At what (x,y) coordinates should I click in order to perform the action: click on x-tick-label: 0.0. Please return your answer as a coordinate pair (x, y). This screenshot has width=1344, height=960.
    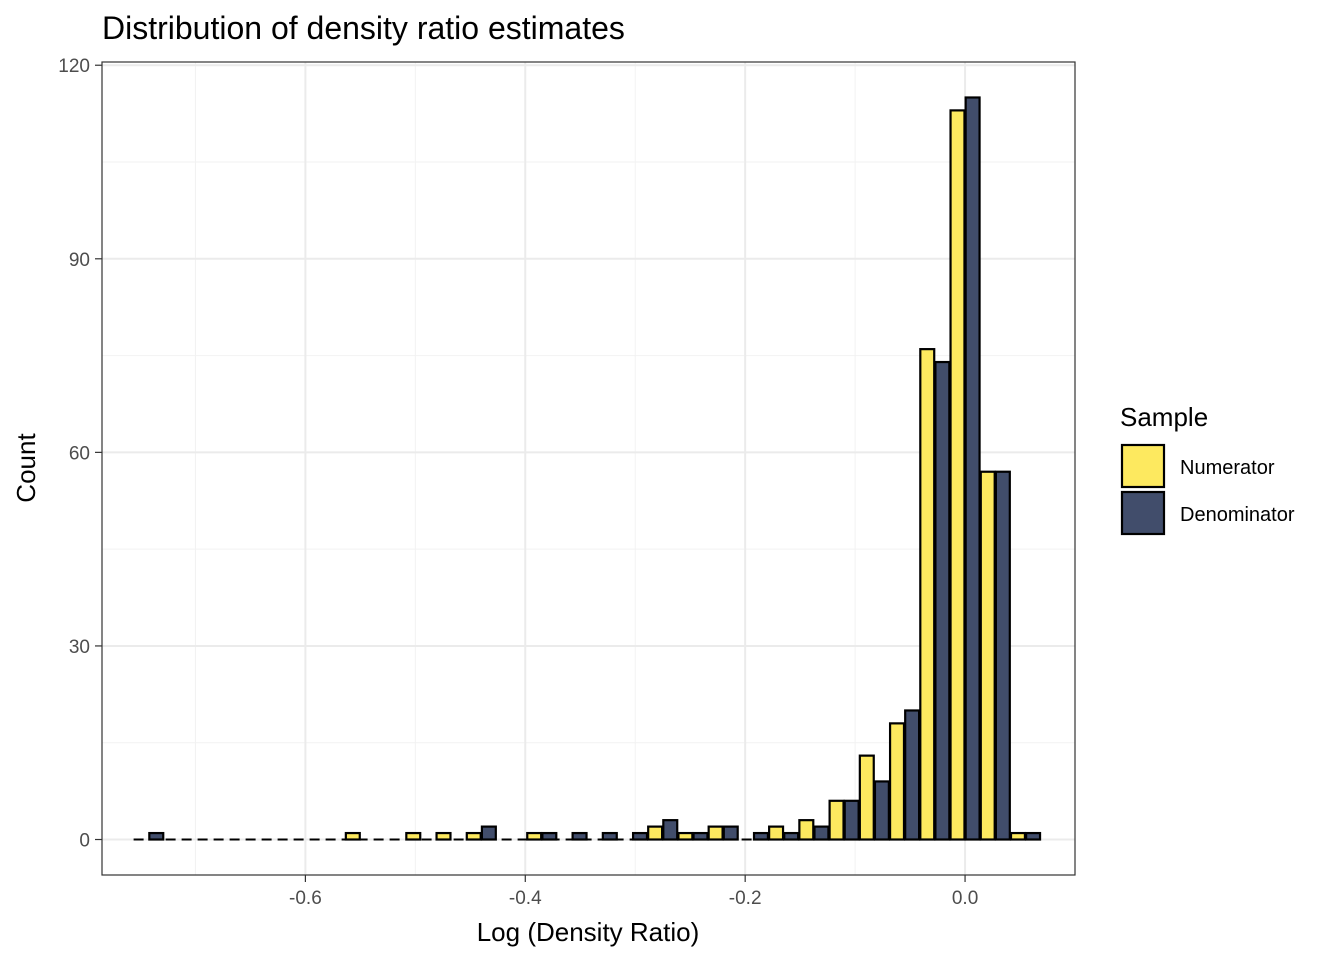
    Looking at the image, I should click on (965, 898).